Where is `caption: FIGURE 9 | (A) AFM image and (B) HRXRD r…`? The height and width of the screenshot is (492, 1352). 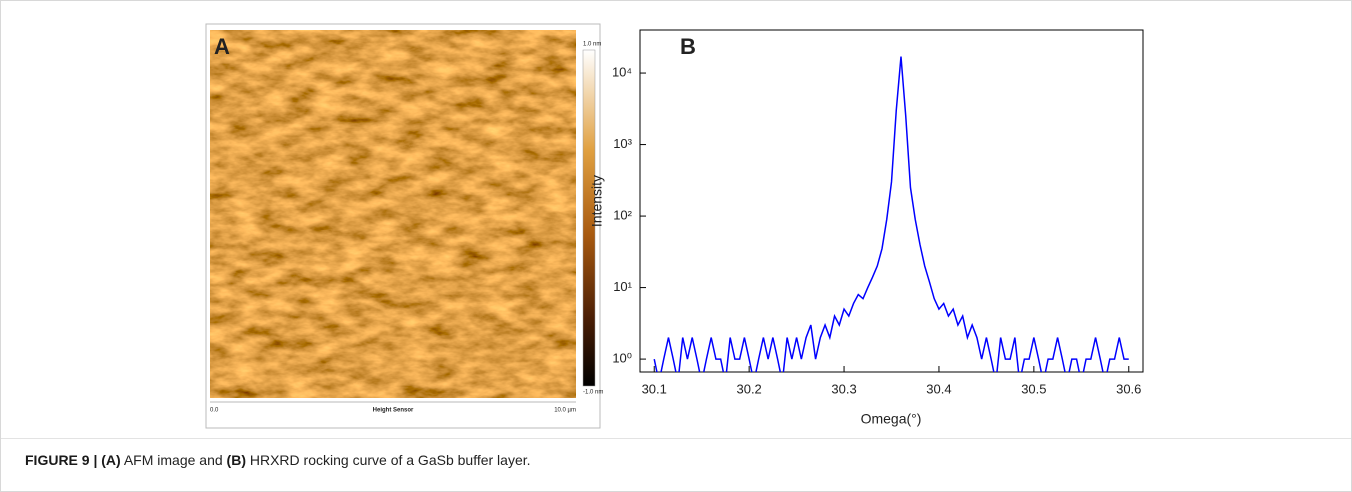
caption: FIGURE 9 | (A) AFM image and (B) HRXRD r… is located at coordinates (278, 460).